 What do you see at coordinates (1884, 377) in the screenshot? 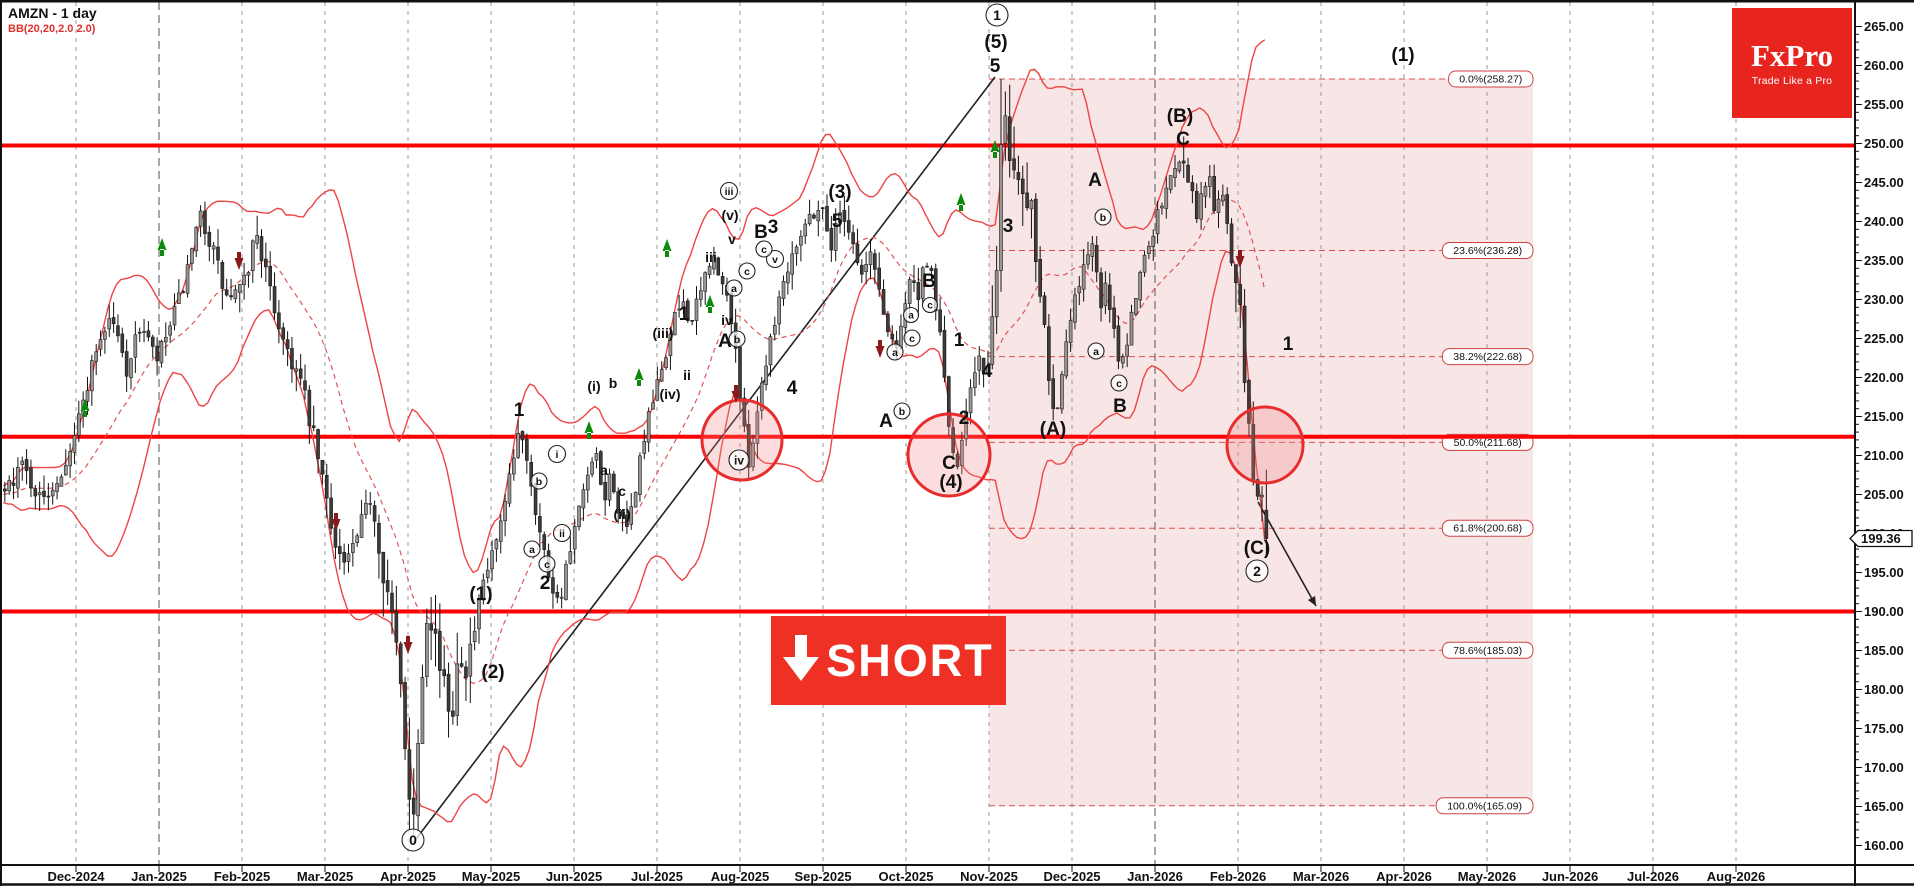
I see `price-axis-label: 220.00` at bounding box center [1884, 377].